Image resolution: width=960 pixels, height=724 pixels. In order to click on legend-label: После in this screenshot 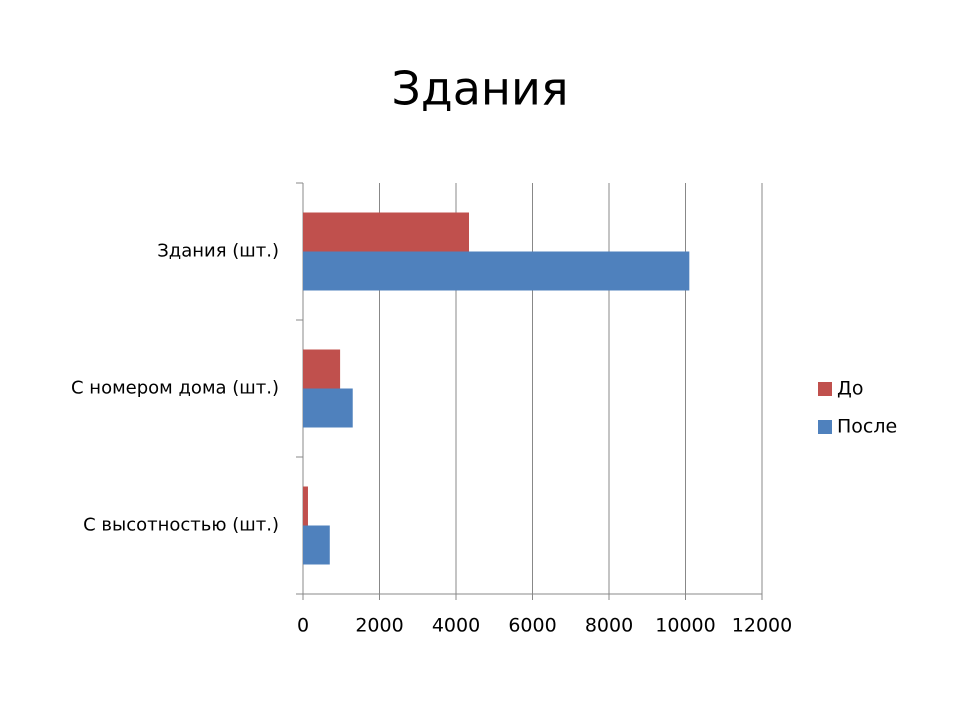, I will do `click(867, 427)`.